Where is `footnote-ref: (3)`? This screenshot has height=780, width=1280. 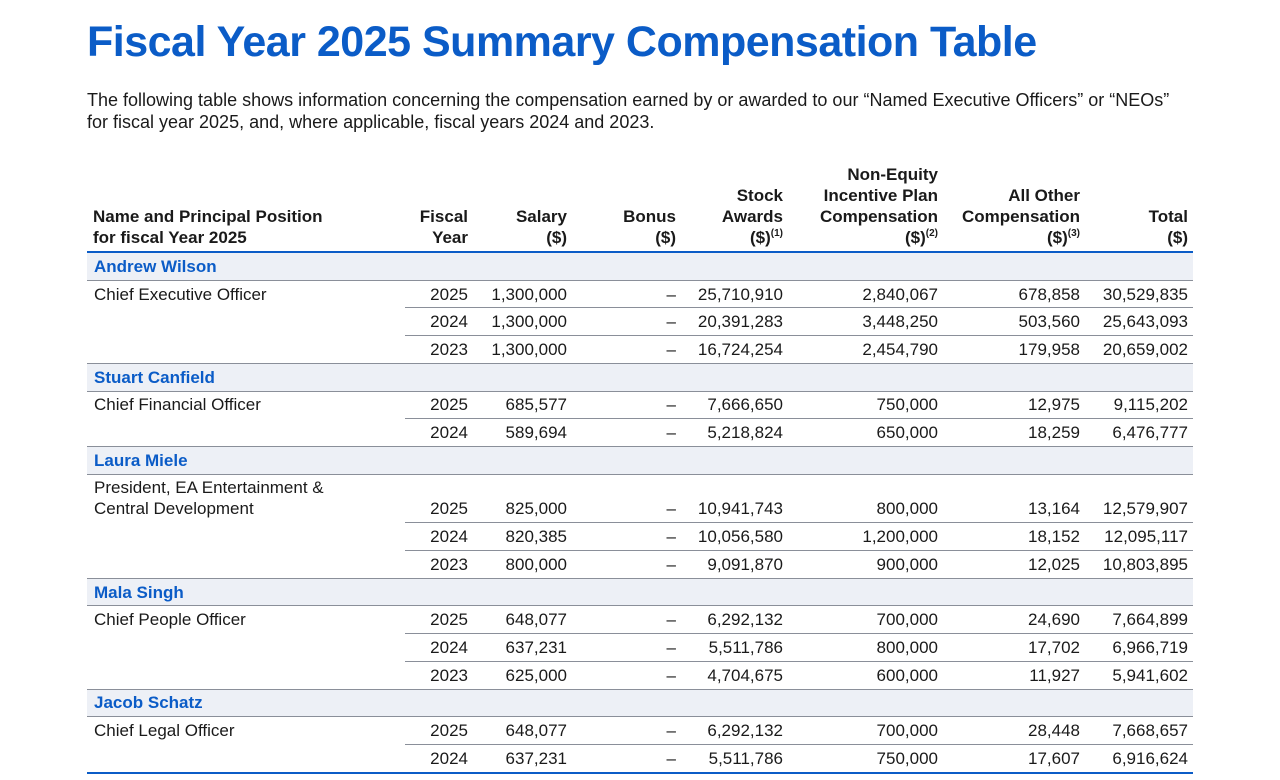 footnote-ref: (3) is located at coordinates (1073, 233).